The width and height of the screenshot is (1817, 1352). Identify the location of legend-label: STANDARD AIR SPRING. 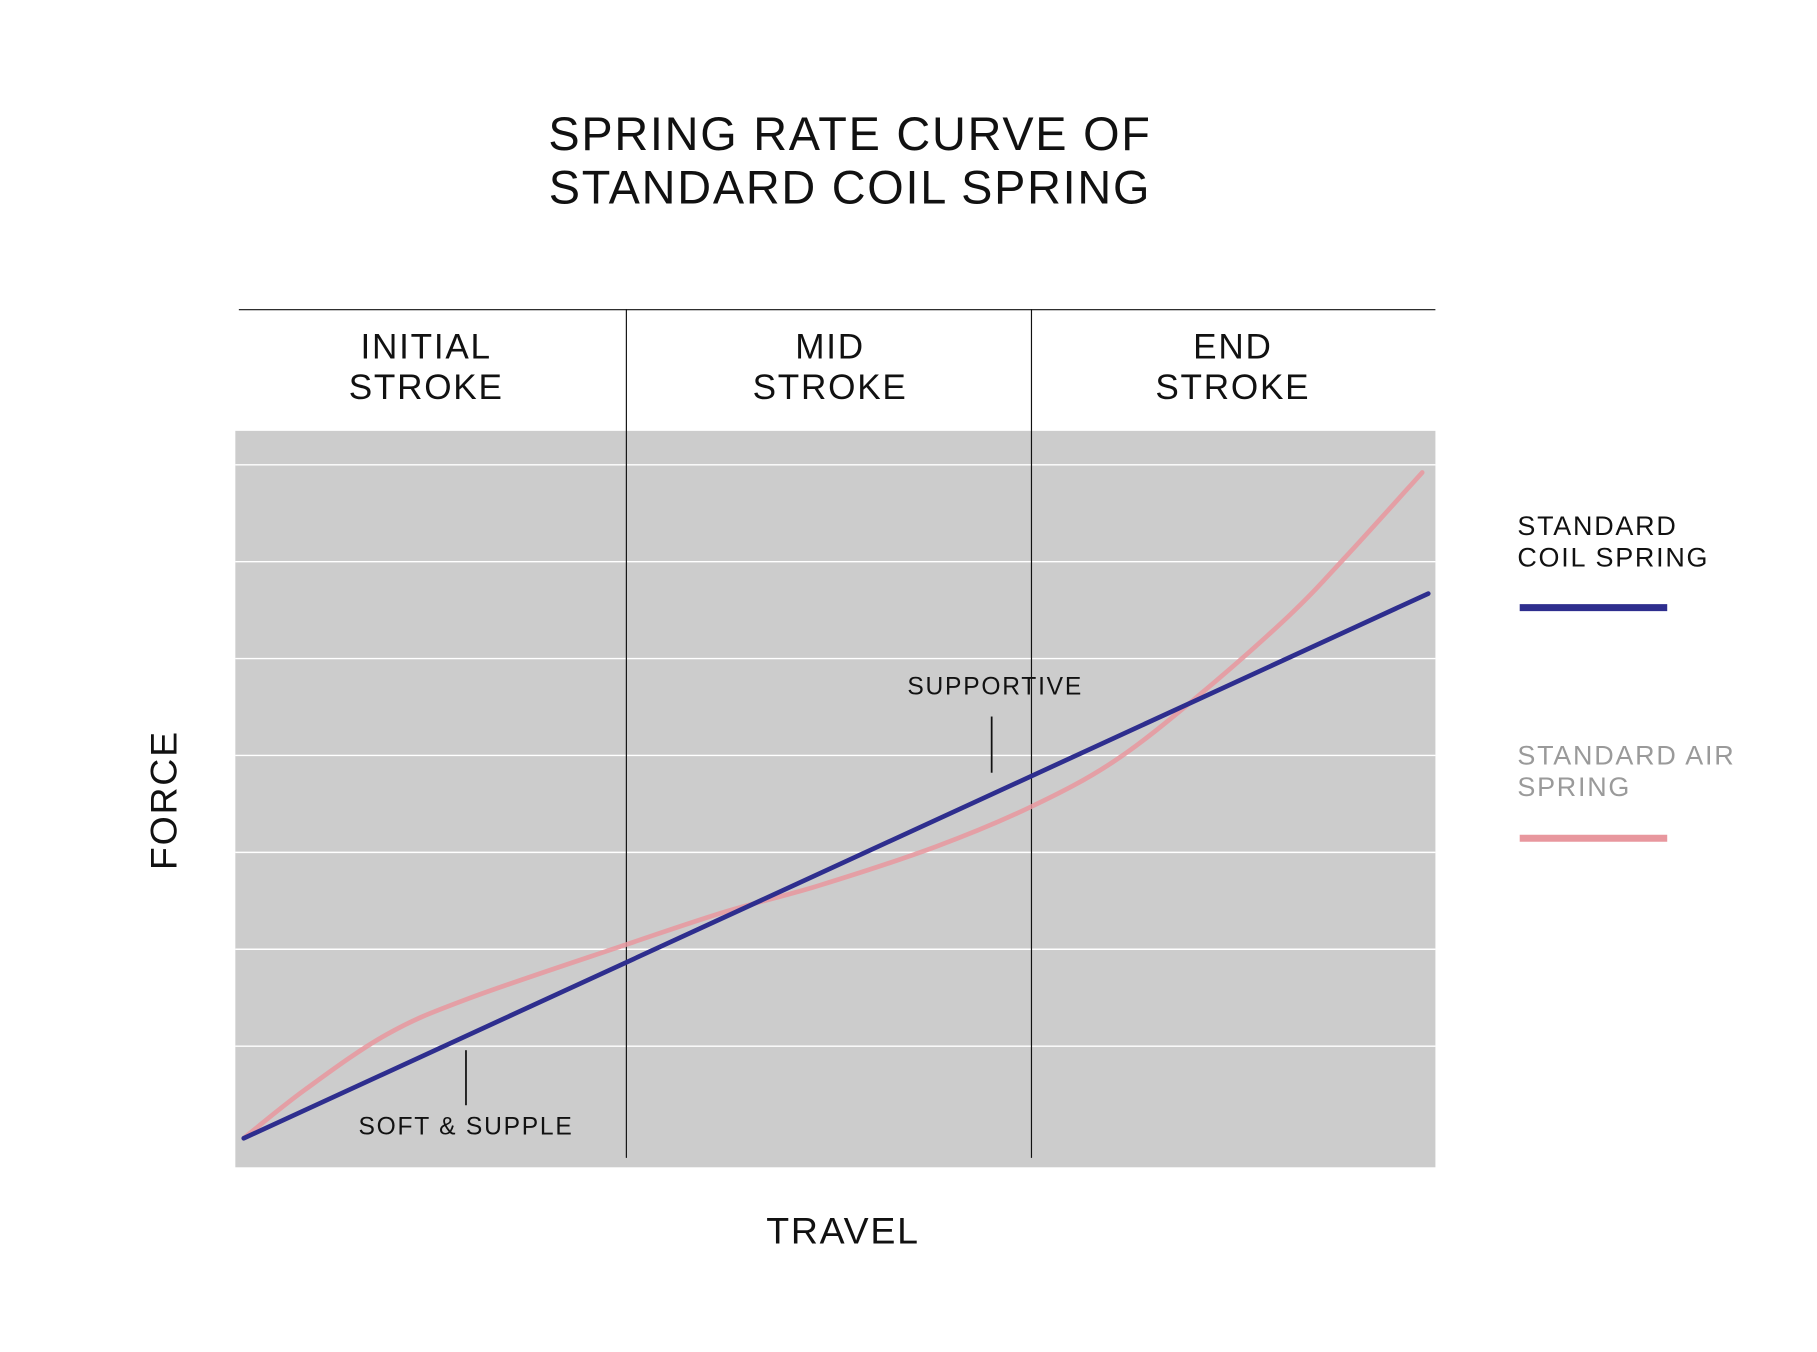
(1626, 771).